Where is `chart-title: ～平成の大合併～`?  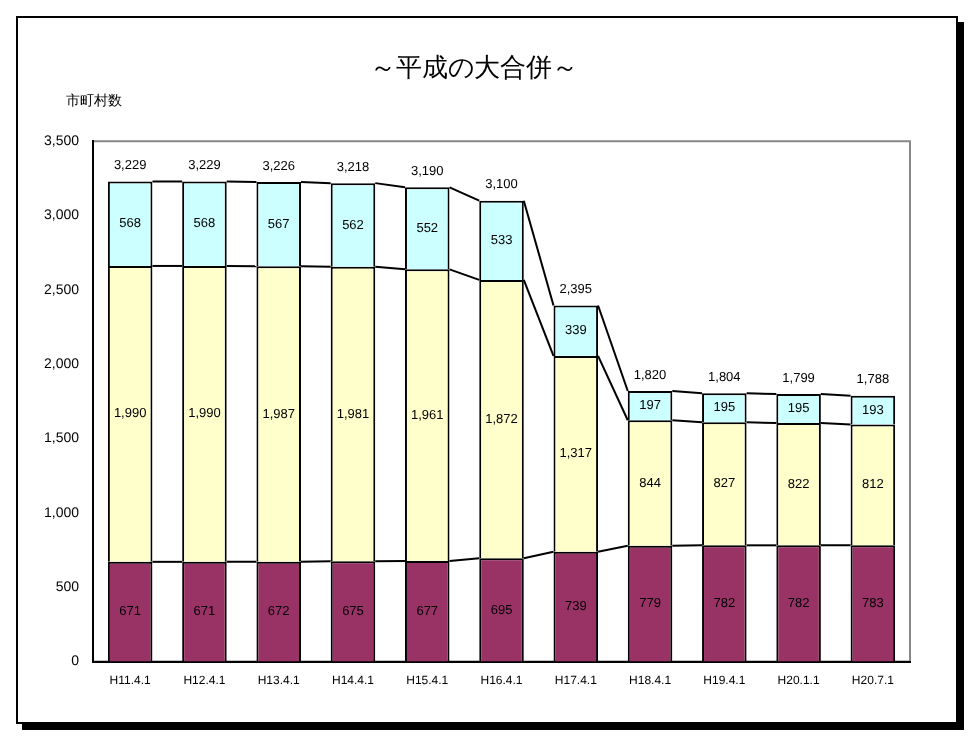 chart-title: ～平成の大合併～ is located at coordinates (474, 69).